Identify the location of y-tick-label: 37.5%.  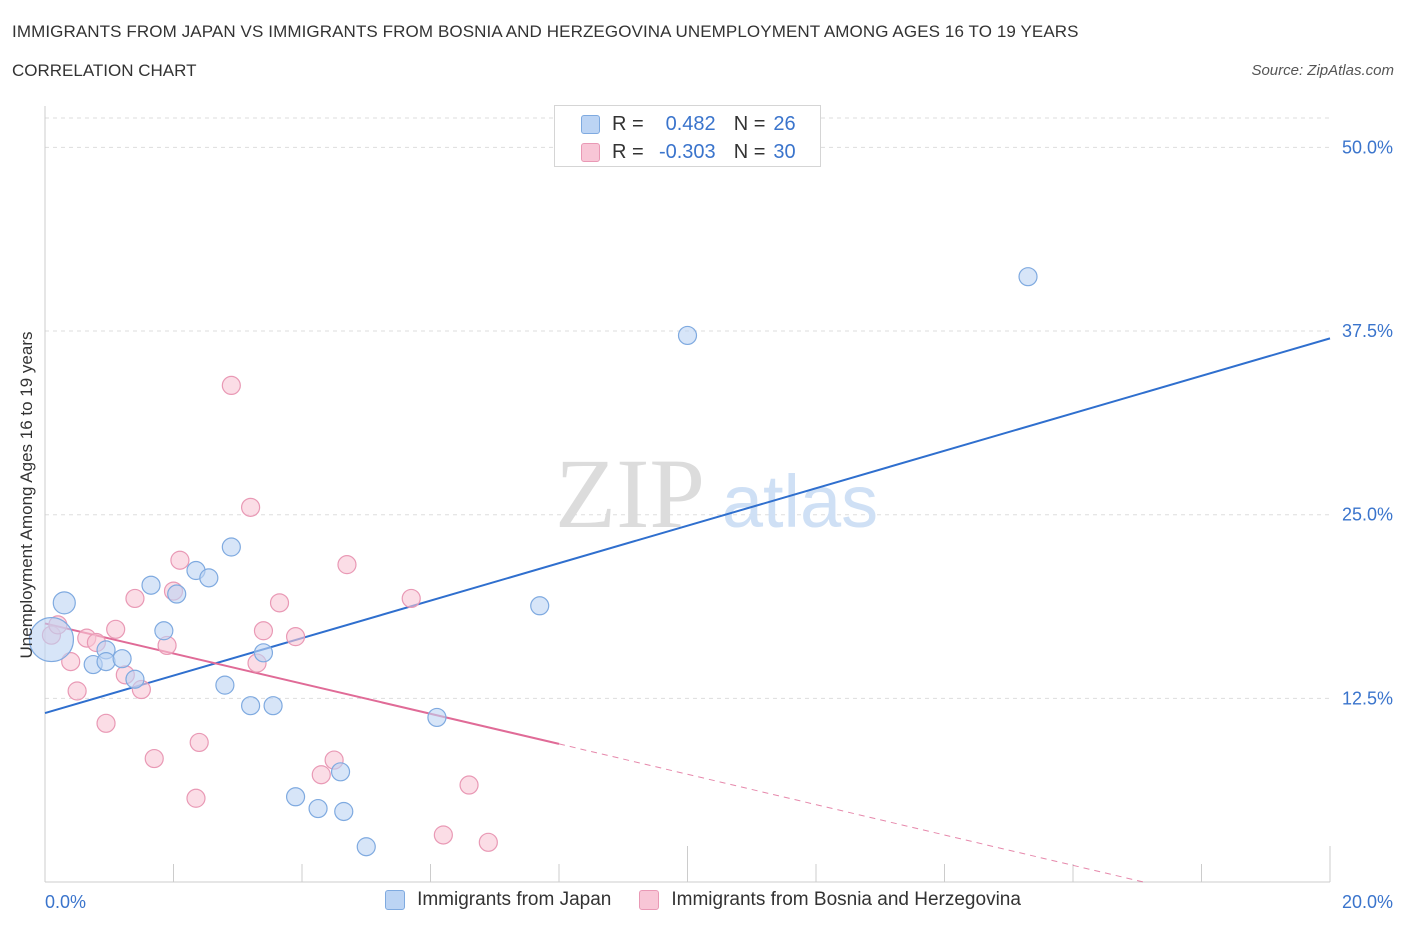
(1367, 331).